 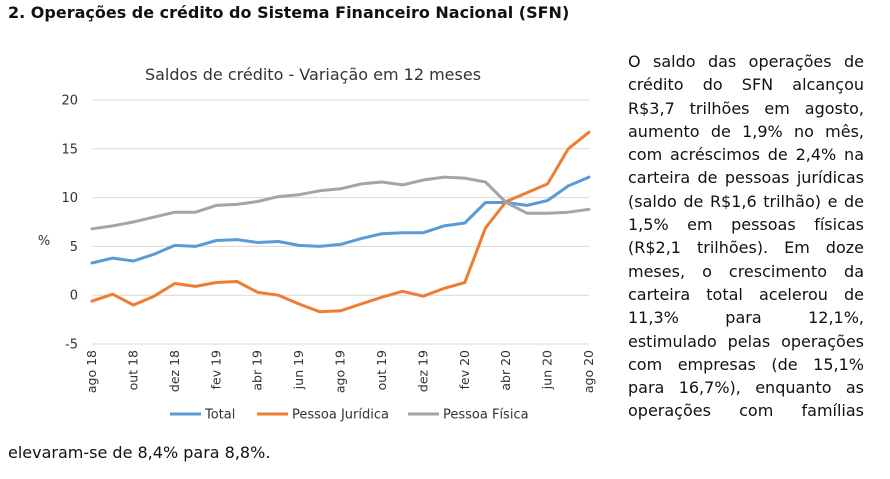 What do you see at coordinates (340, 203) in the screenshot?
I see `series-line` at bounding box center [340, 203].